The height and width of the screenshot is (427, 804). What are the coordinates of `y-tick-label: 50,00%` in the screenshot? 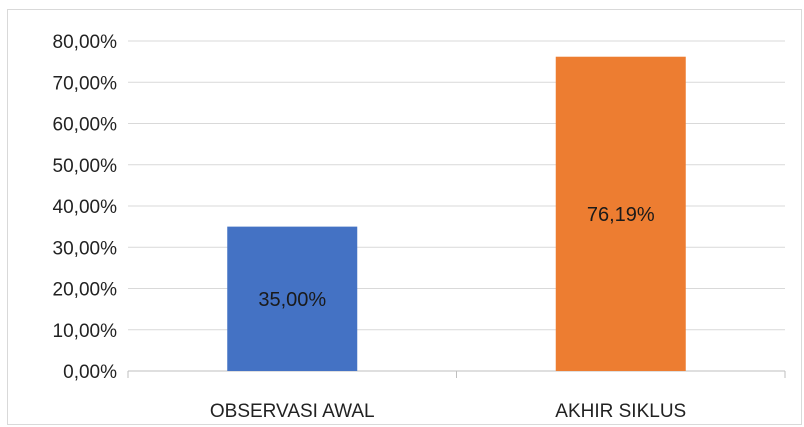 It's located at (85, 166).